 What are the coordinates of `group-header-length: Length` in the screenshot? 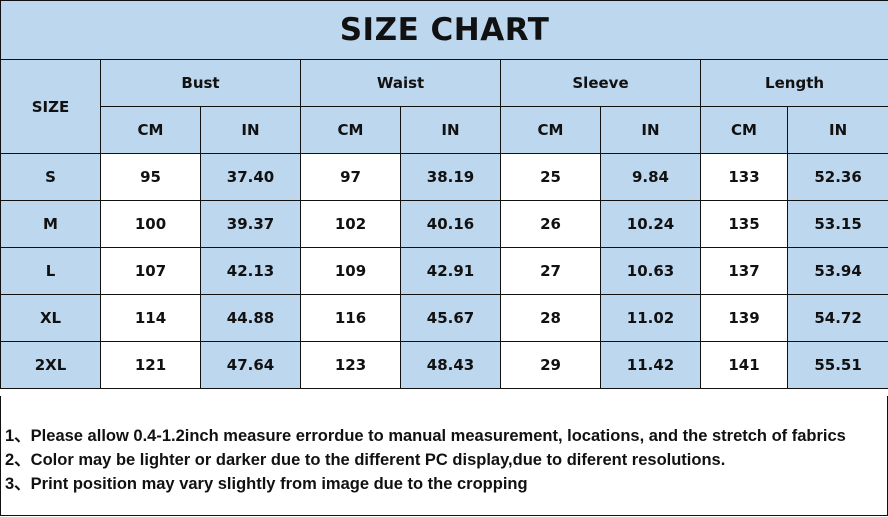 It's located at (793, 83).